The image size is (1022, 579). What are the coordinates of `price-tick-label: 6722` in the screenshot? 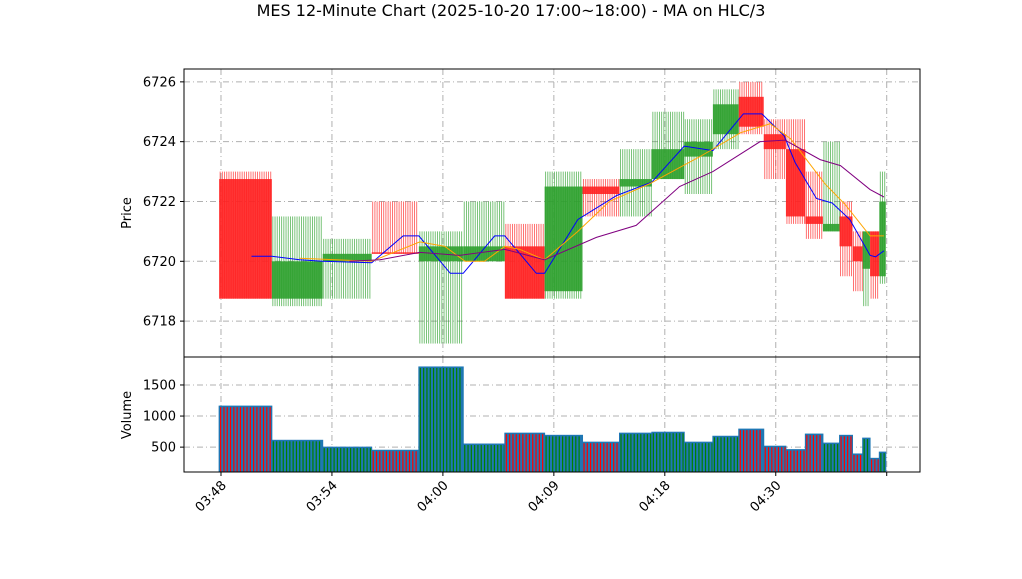 It's located at (159, 202).